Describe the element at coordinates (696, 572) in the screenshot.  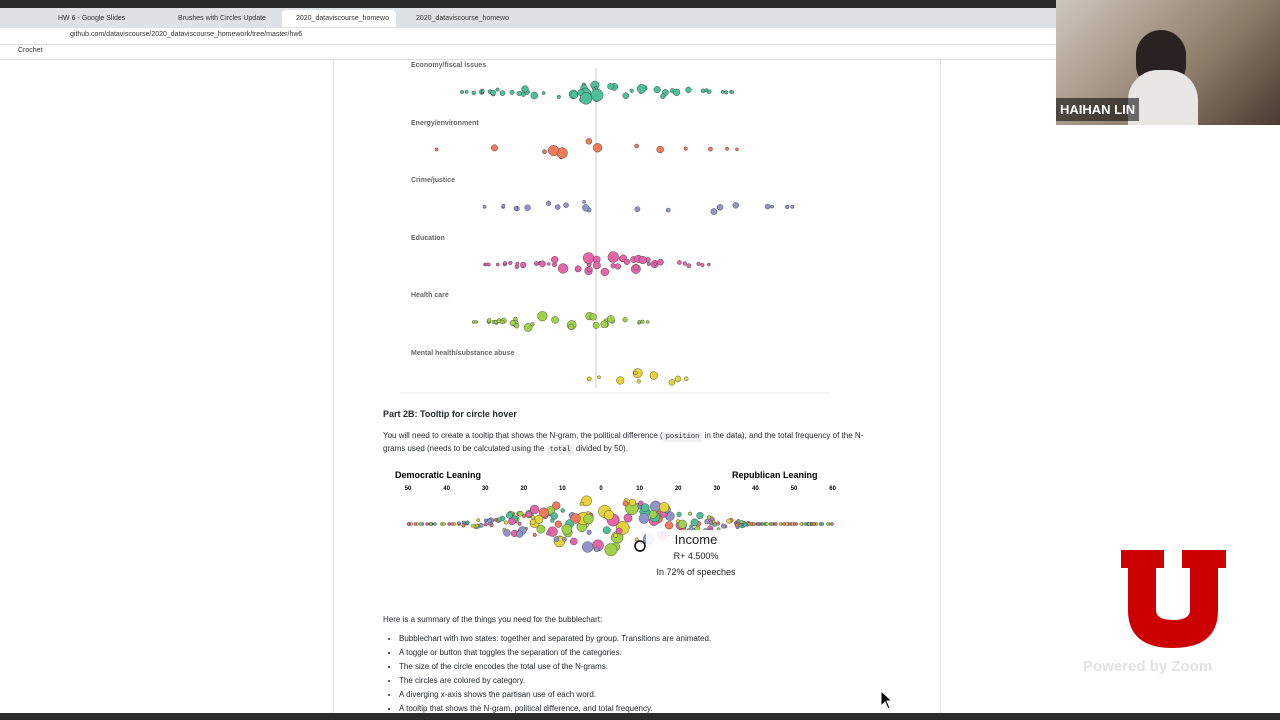
I see `tooltip-frequency: In 72% of speeches` at that location.